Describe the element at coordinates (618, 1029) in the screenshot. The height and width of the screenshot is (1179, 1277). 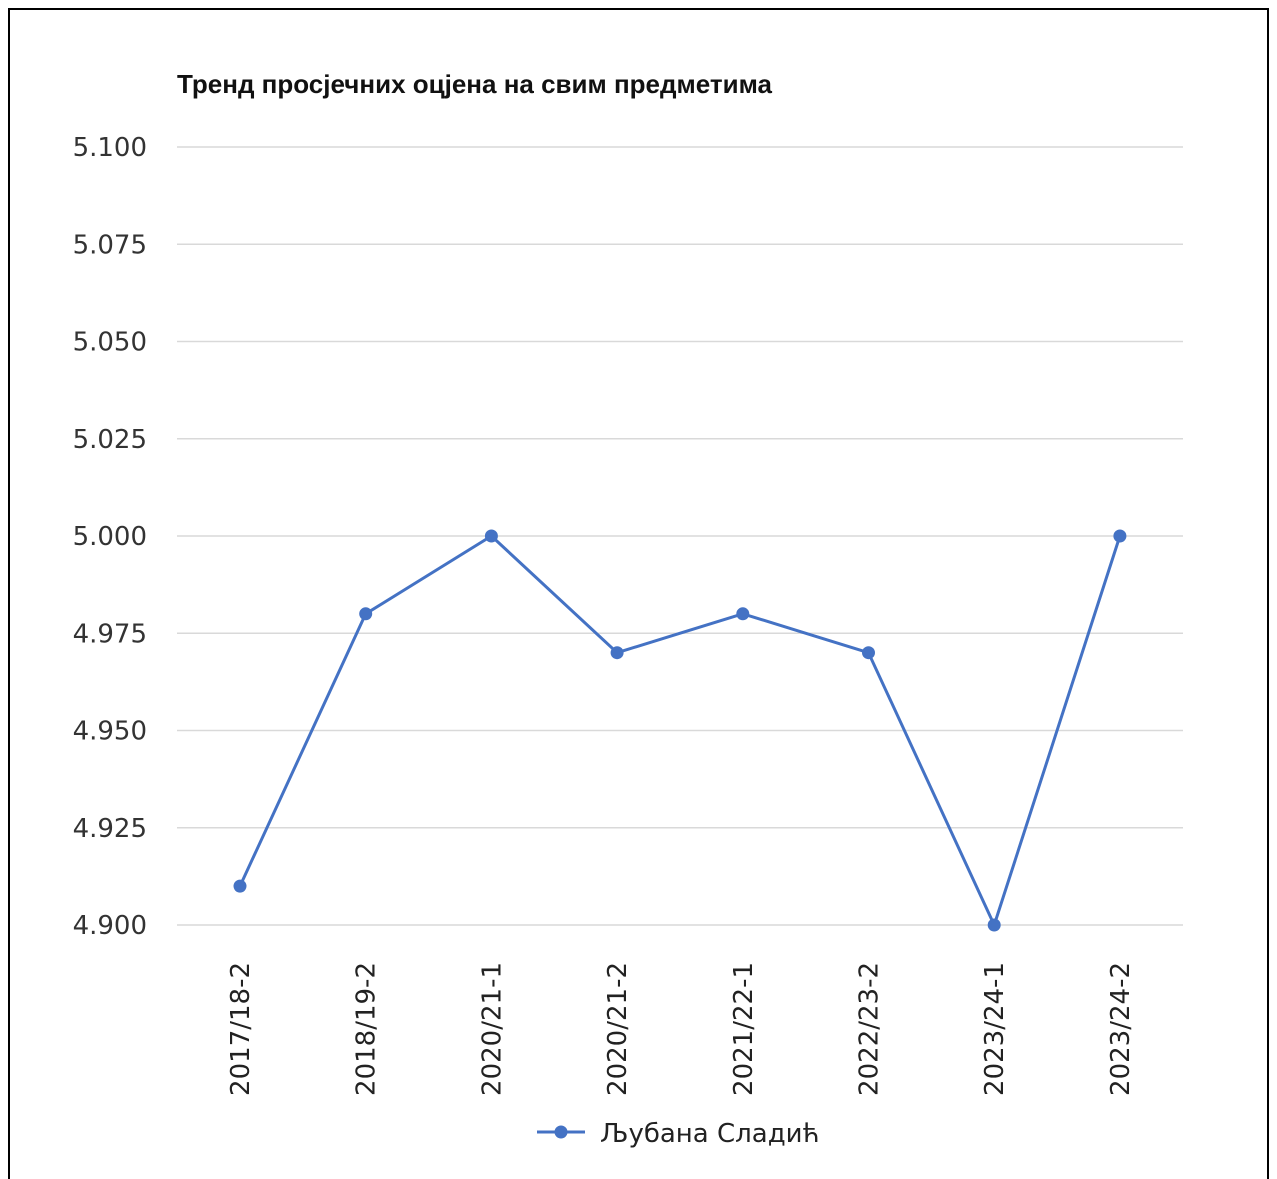
I see `x-tick-label: 2020/21-2` at that location.